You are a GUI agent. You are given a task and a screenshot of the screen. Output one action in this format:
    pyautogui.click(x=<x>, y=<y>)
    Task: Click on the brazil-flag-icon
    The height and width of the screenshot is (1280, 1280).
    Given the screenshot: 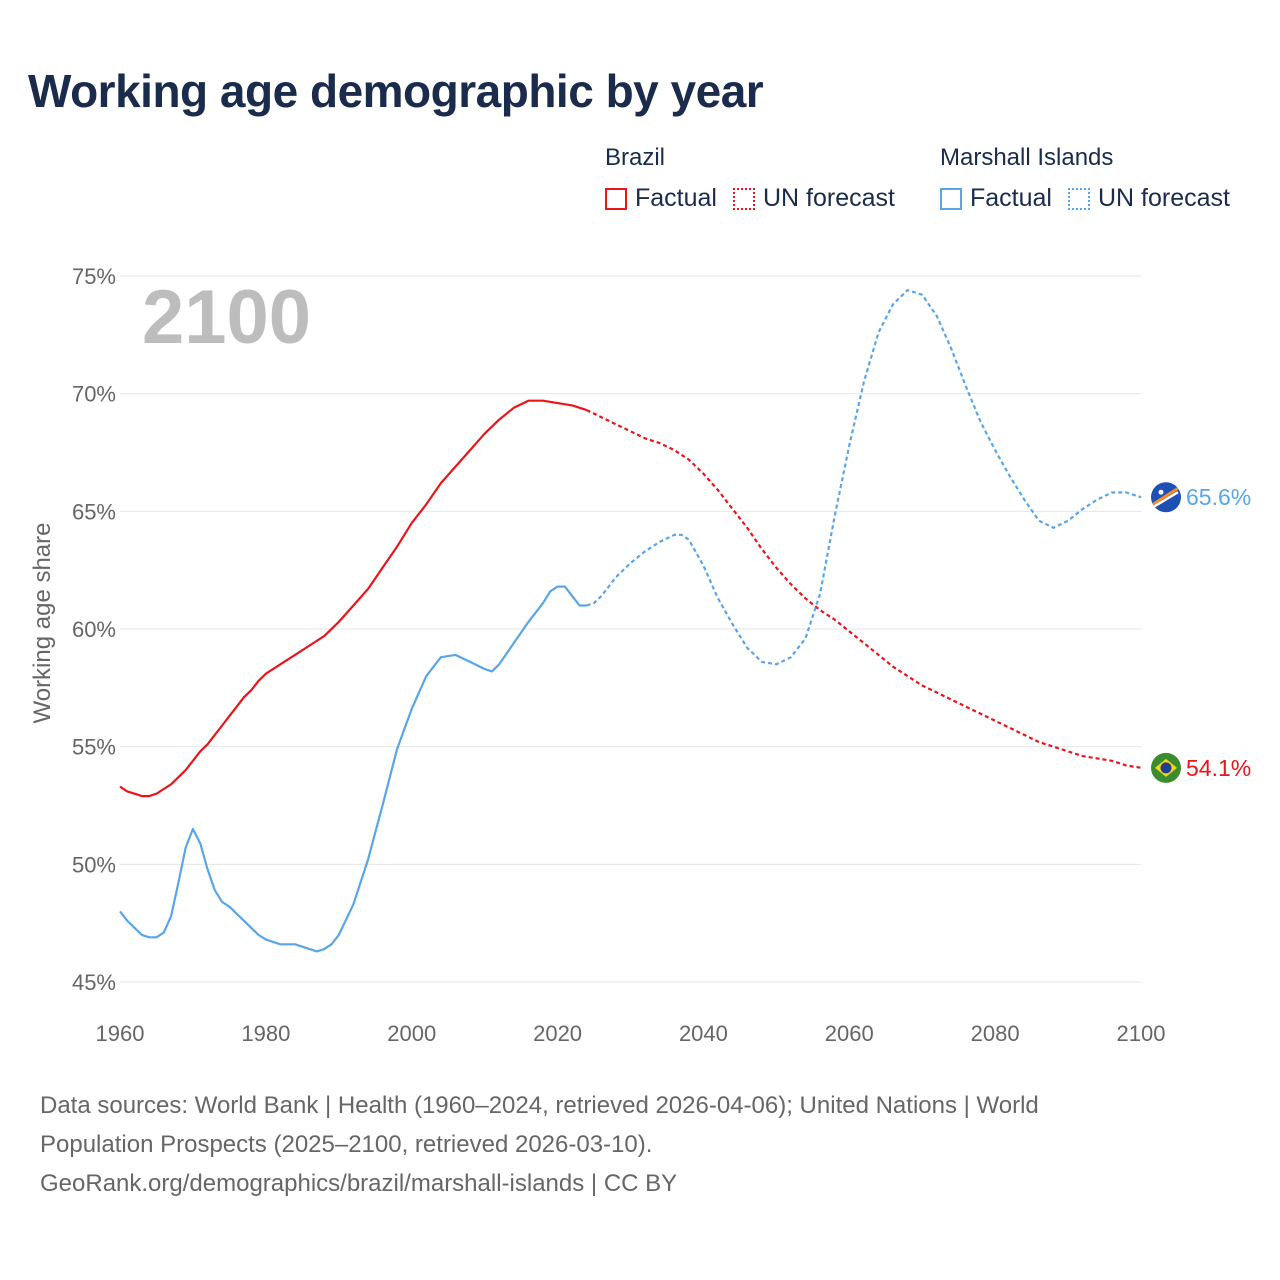 What is the action you would take?
    pyautogui.click(x=1166, y=767)
    